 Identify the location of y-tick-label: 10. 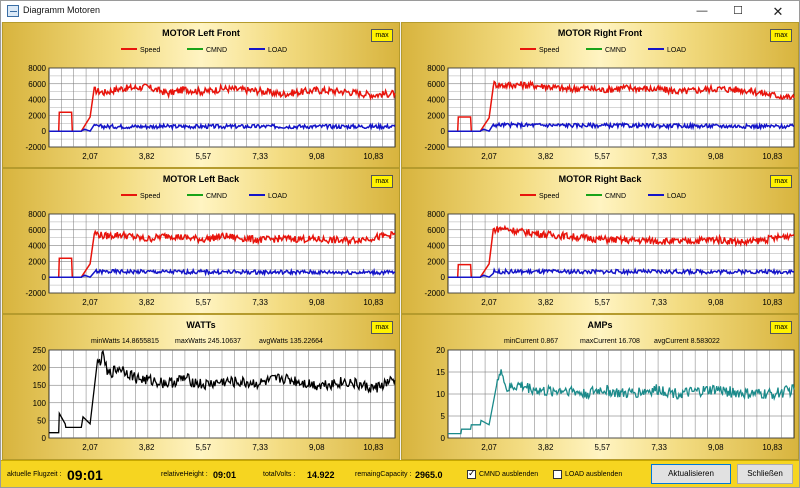
(440, 394).